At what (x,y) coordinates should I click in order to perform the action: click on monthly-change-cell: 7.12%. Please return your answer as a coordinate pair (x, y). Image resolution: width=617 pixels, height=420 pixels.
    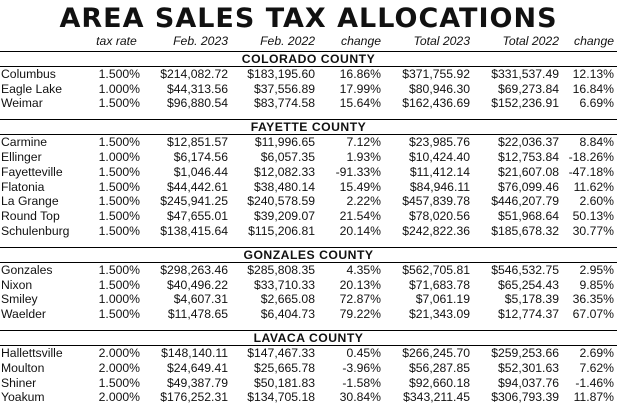
    Looking at the image, I should click on (363, 142).